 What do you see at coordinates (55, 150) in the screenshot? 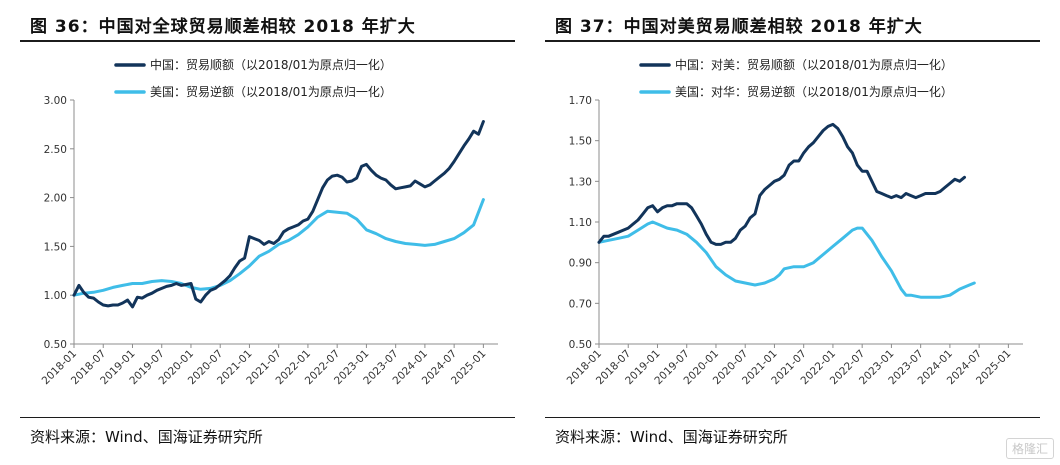
I see `y-tick-label: 2.50` at bounding box center [55, 150].